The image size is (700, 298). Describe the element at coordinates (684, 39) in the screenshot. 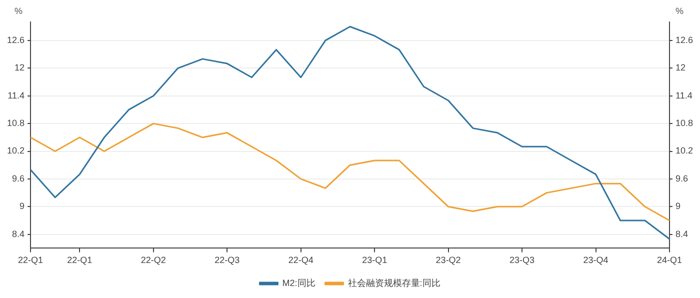

I see `y2-tick-label: 12.6` at that location.